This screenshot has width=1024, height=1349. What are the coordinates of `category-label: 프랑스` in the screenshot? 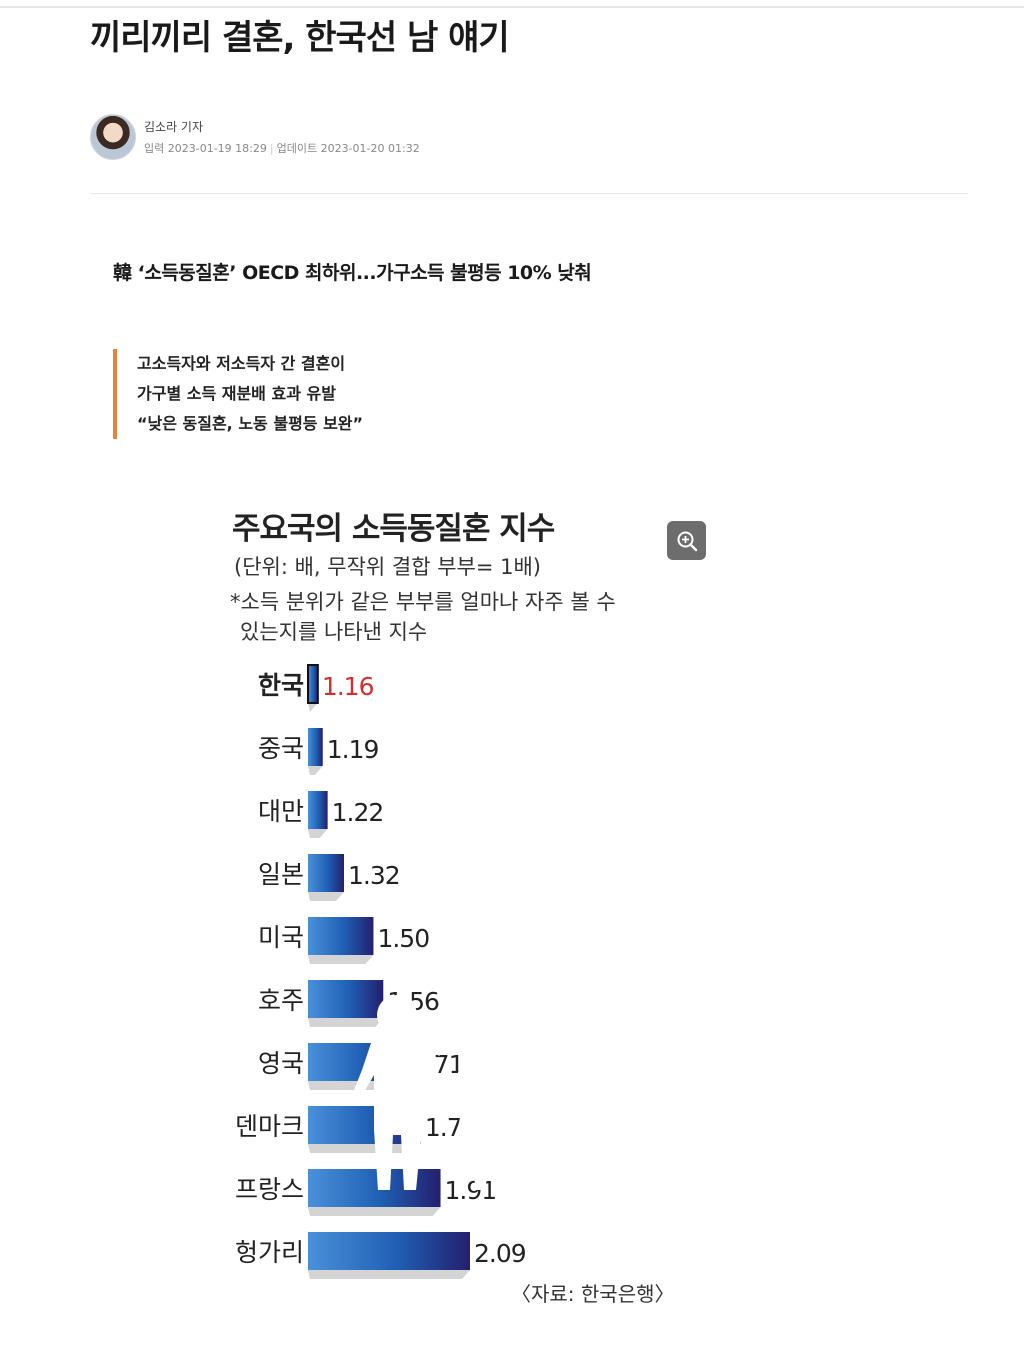 It's located at (269, 1189).